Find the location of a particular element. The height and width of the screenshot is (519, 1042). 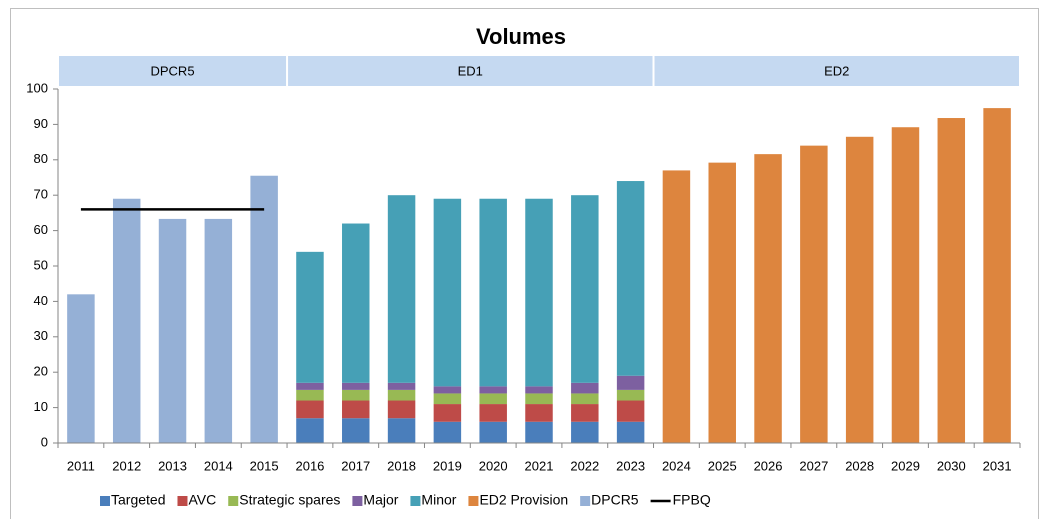

x-tick-label: 2023 is located at coordinates (630, 465).